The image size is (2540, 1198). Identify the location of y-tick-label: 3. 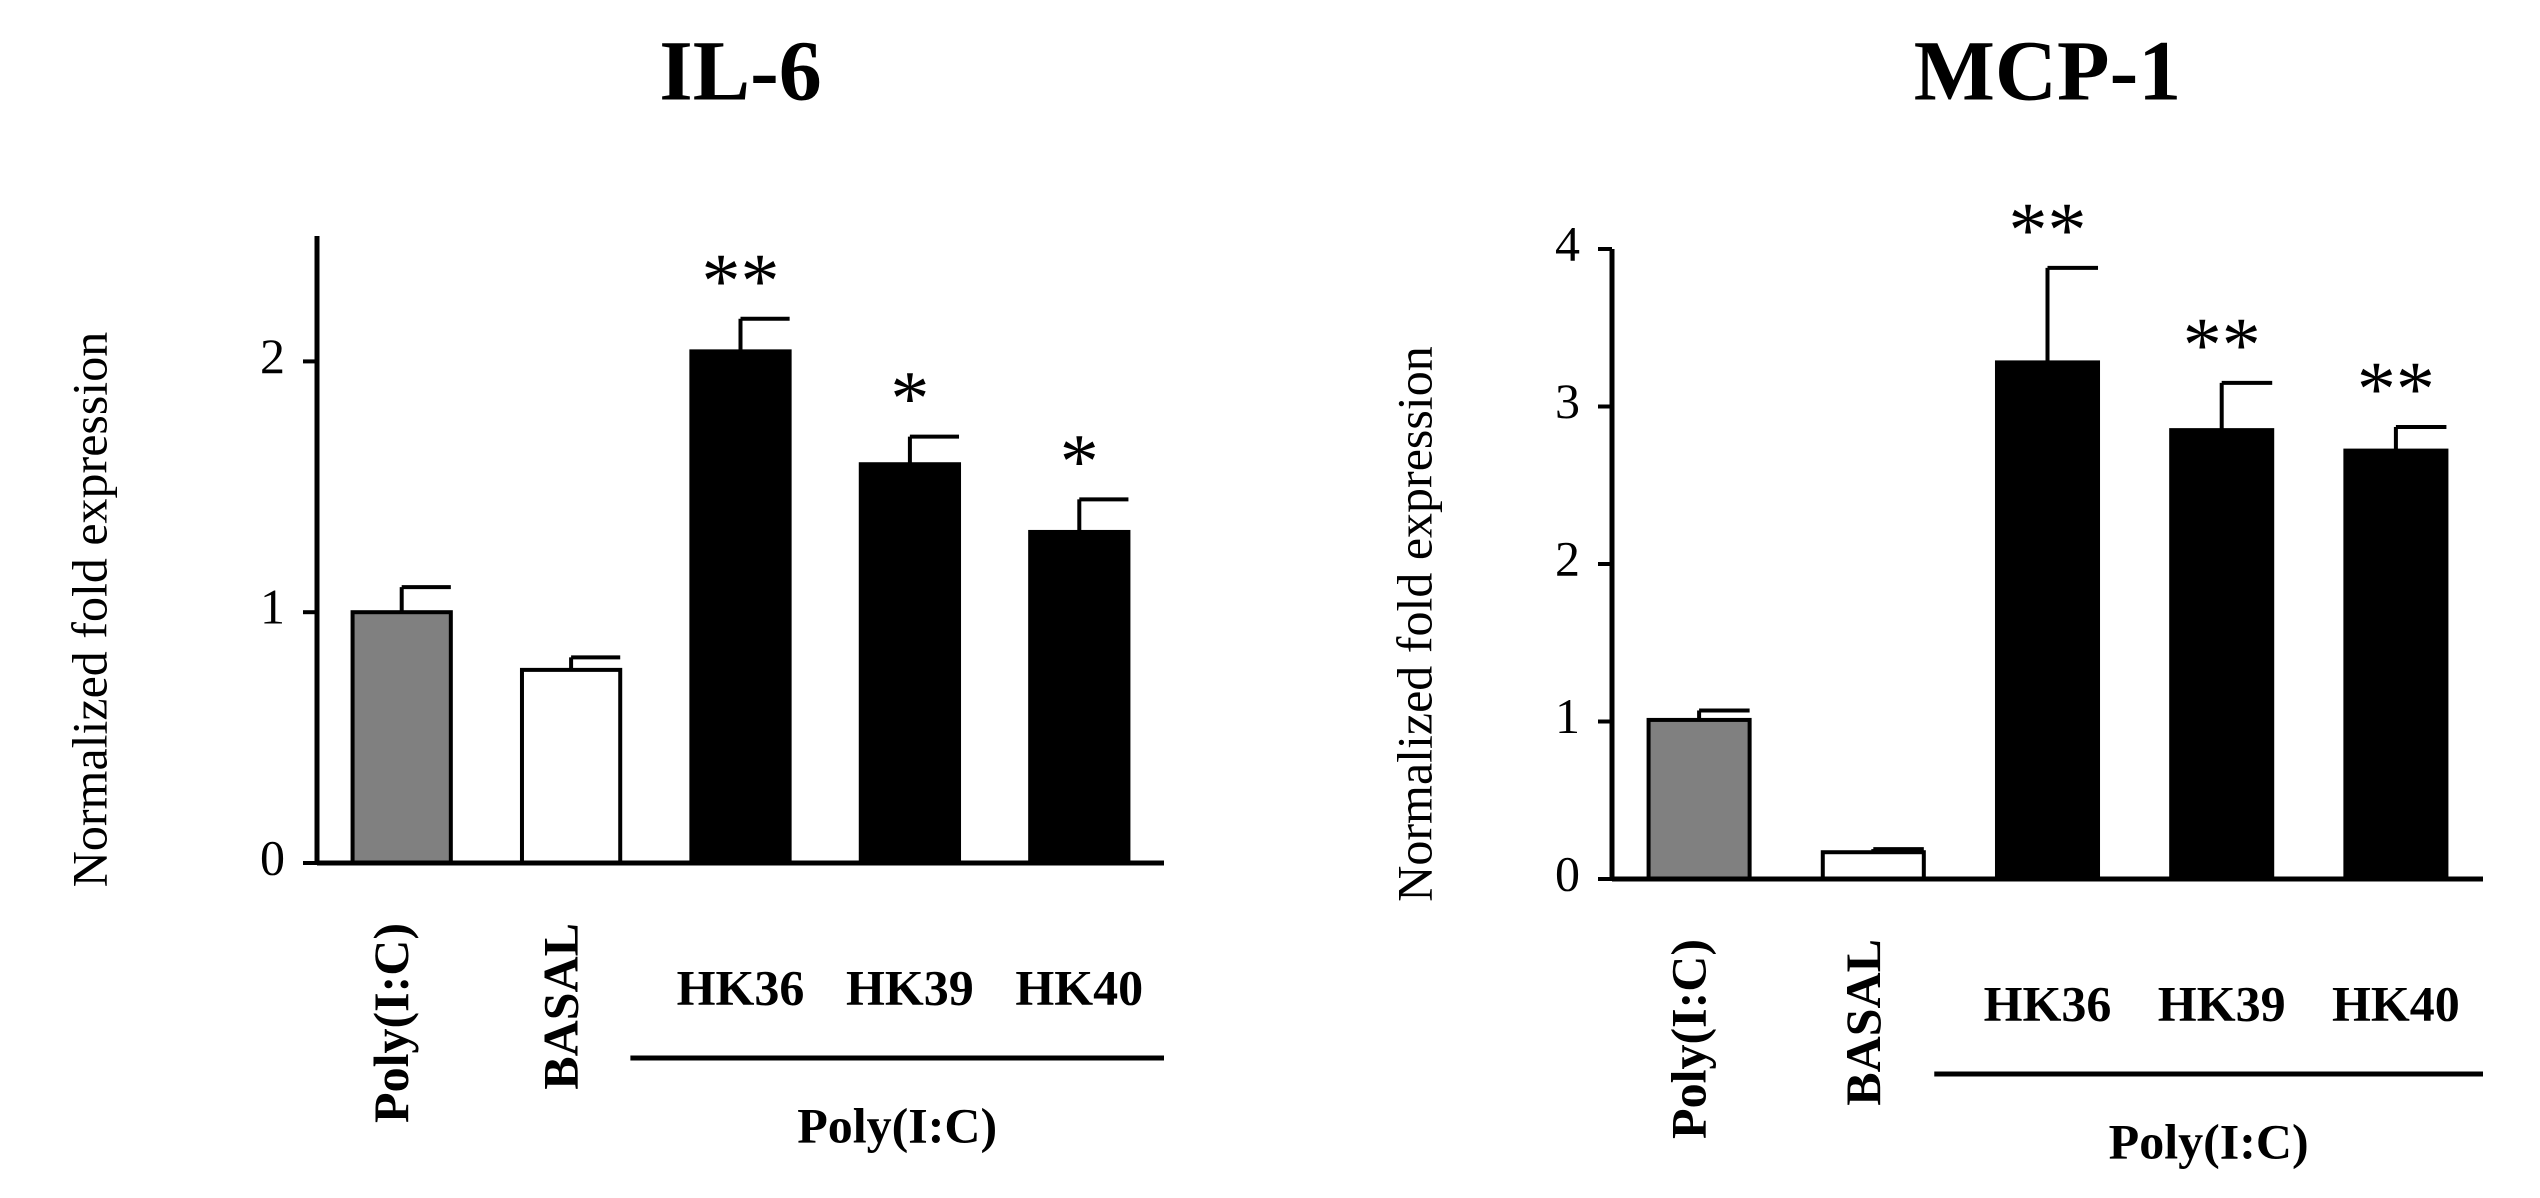
(1567, 401).